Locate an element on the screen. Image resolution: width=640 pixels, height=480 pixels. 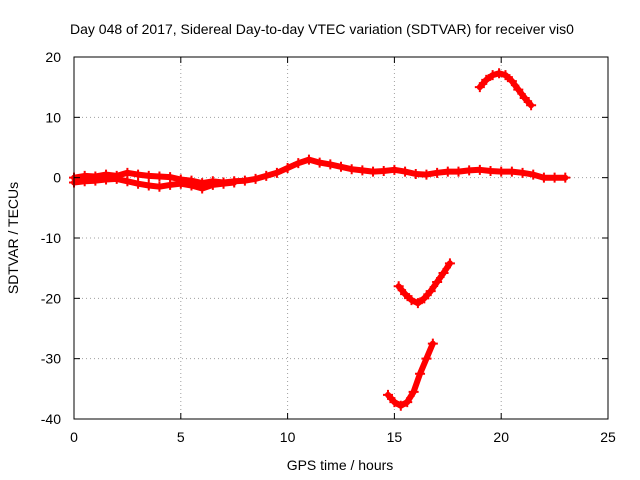
x-tick-label: 5 is located at coordinates (181, 437).